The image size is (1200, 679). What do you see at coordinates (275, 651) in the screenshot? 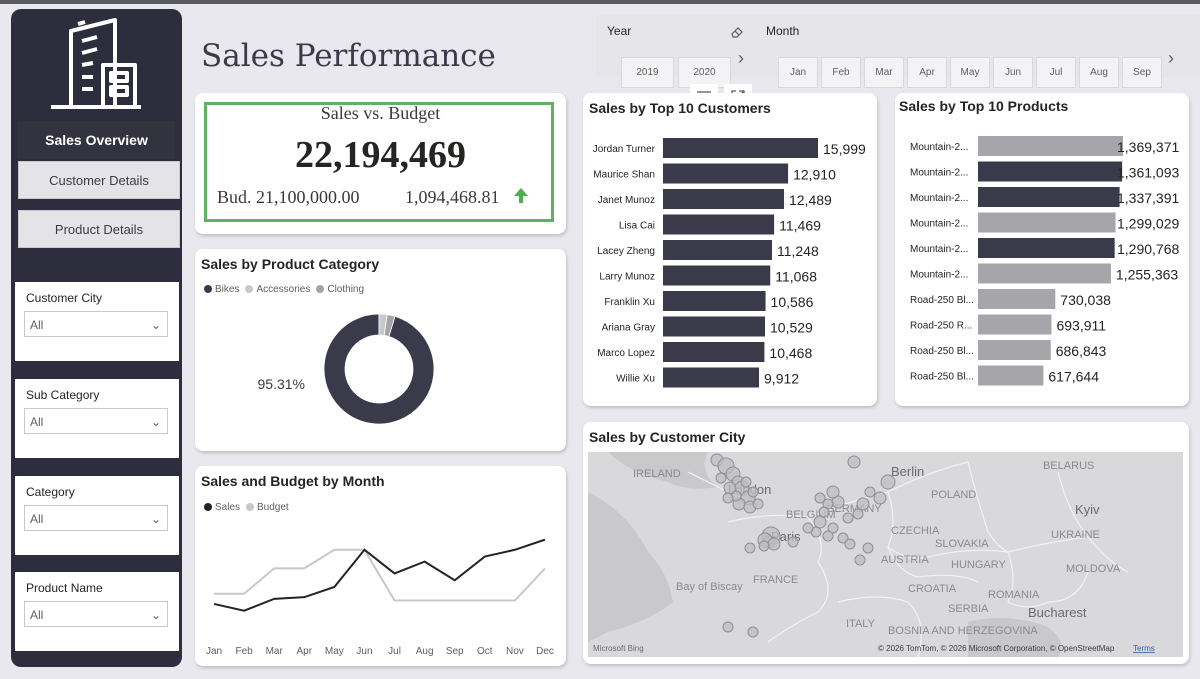
I see `month-tick-label: Mar` at bounding box center [275, 651].